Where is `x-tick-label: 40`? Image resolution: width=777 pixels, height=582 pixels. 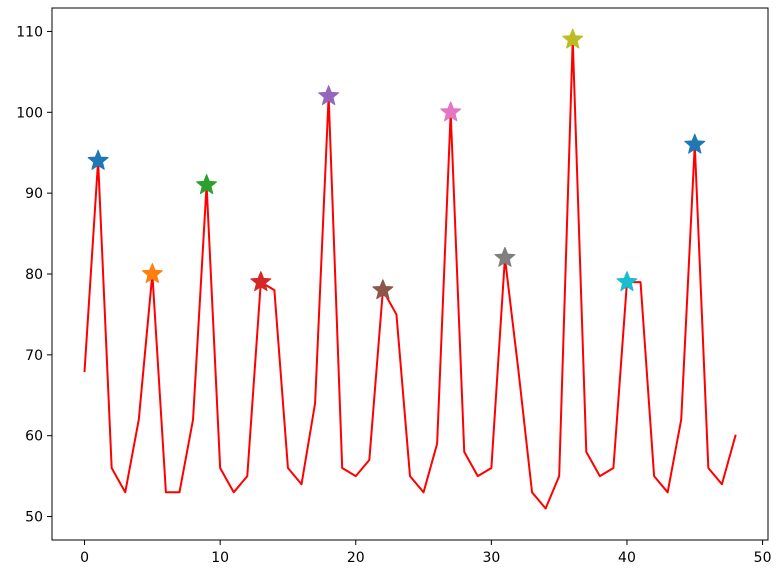
x-tick-label: 40 is located at coordinates (627, 558).